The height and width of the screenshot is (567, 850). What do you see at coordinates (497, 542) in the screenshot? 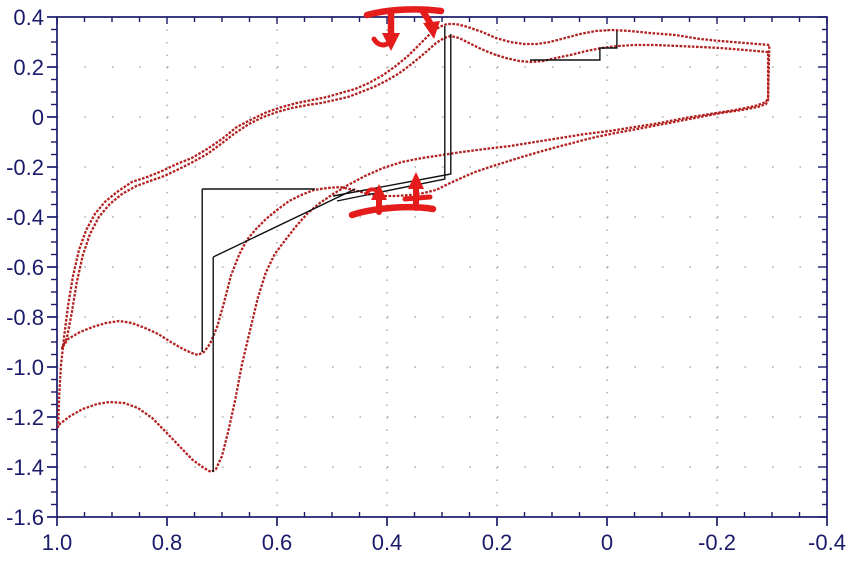
I see `x-tick-label: 0.2` at bounding box center [497, 542].